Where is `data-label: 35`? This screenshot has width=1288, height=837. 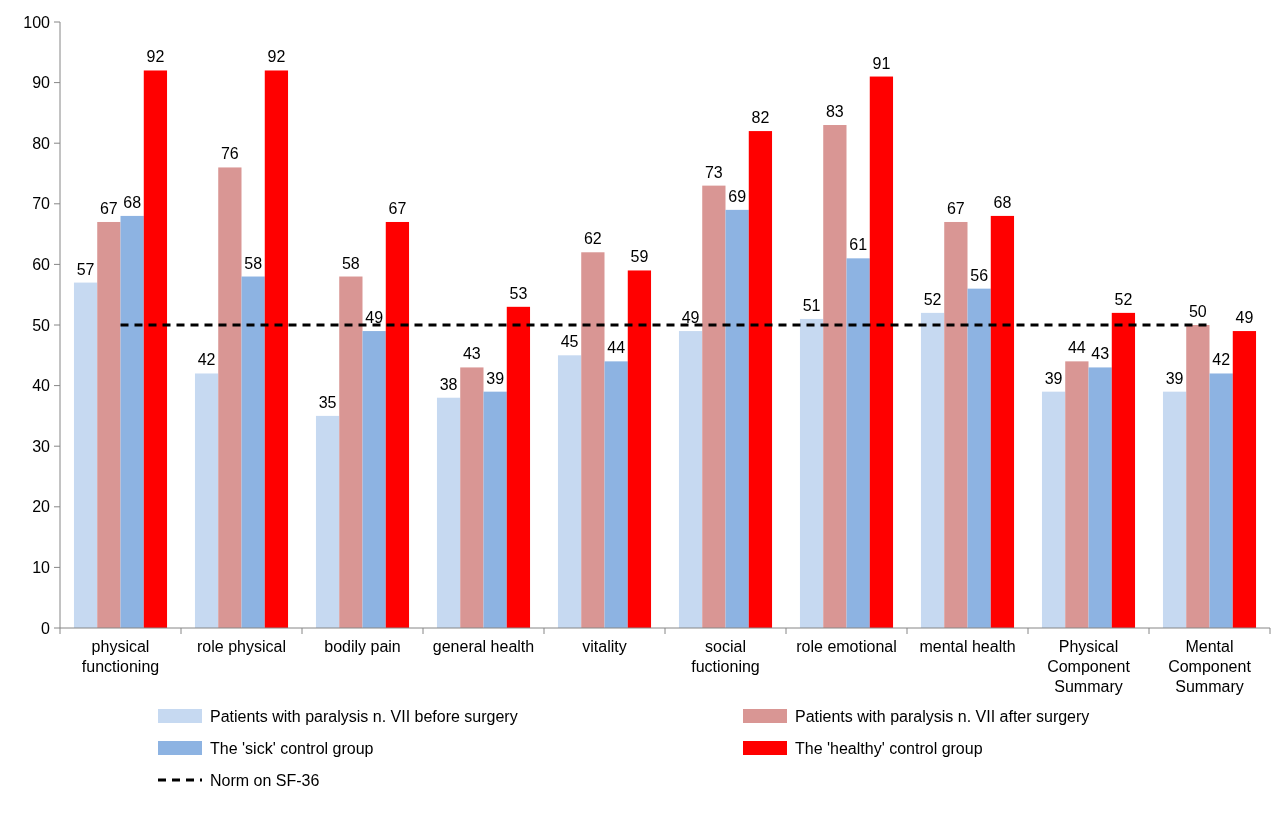
data-label: 35 is located at coordinates (327, 402).